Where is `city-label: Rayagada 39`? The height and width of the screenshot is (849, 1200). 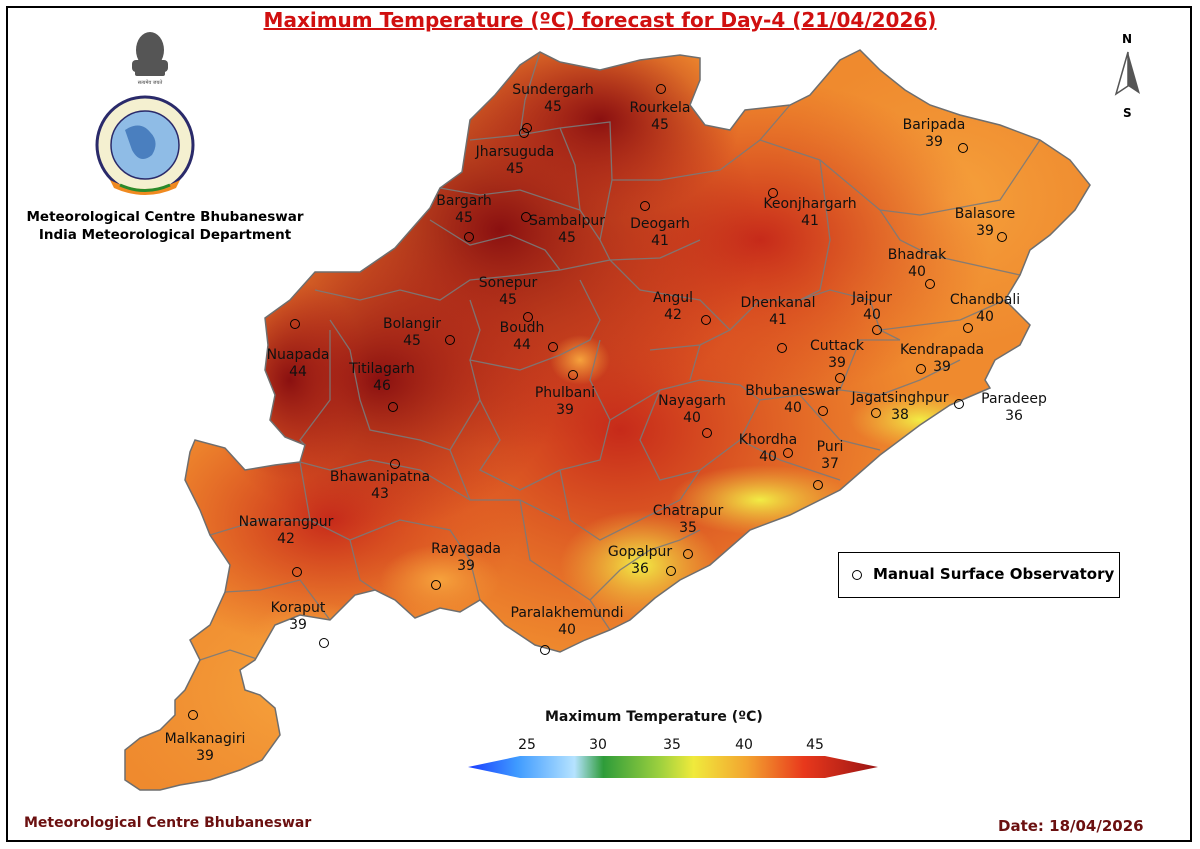
city-label: Rayagada 39 is located at coordinates (466, 558).